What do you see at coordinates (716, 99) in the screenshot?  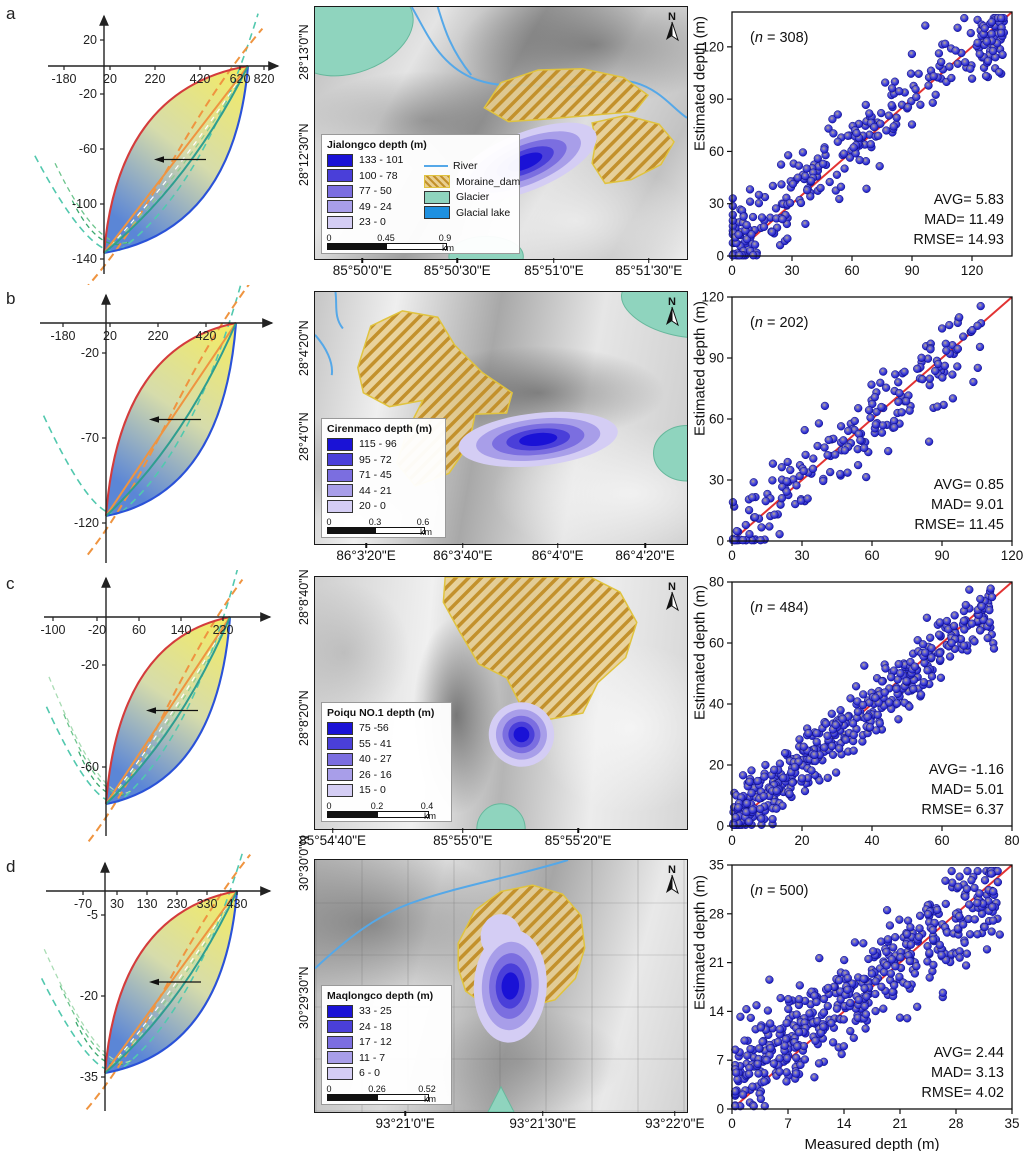 I see `y-tick-label: 90` at bounding box center [716, 99].